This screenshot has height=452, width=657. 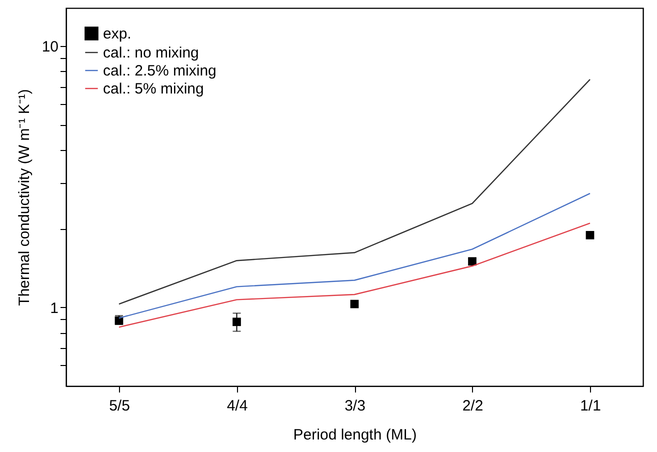 I want to click on x-axis-title: Period length (ML), so click(x=355, y=435).